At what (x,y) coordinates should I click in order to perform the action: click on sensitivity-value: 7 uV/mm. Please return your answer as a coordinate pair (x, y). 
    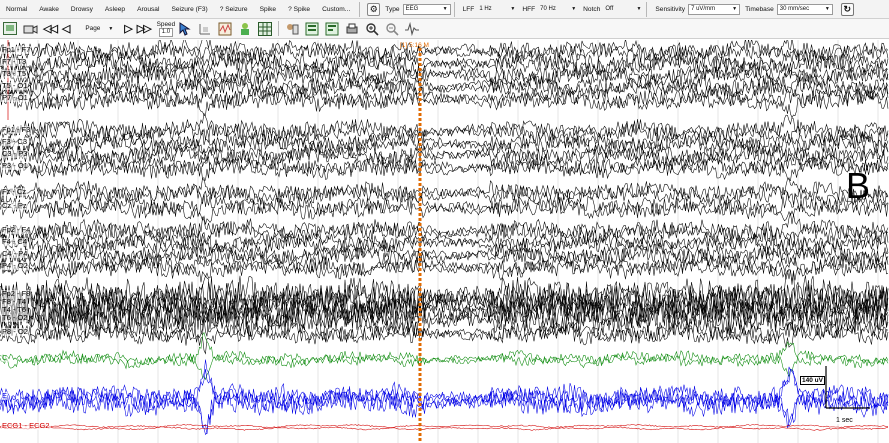
    Looking at the image, I should click on (703, 9).